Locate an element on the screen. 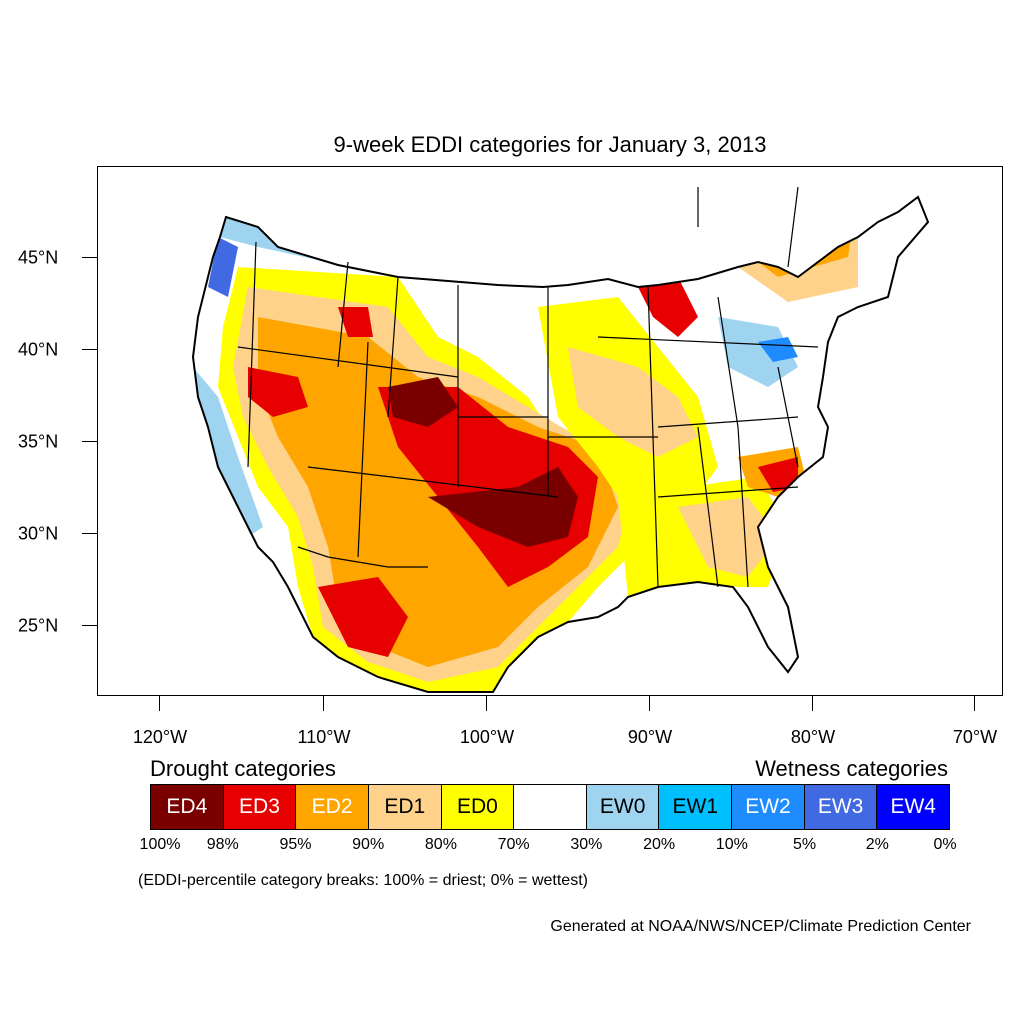 This screenshot has width=1024, height=1024. lon-label-80: 80°W is located at coordinates (813, 737).